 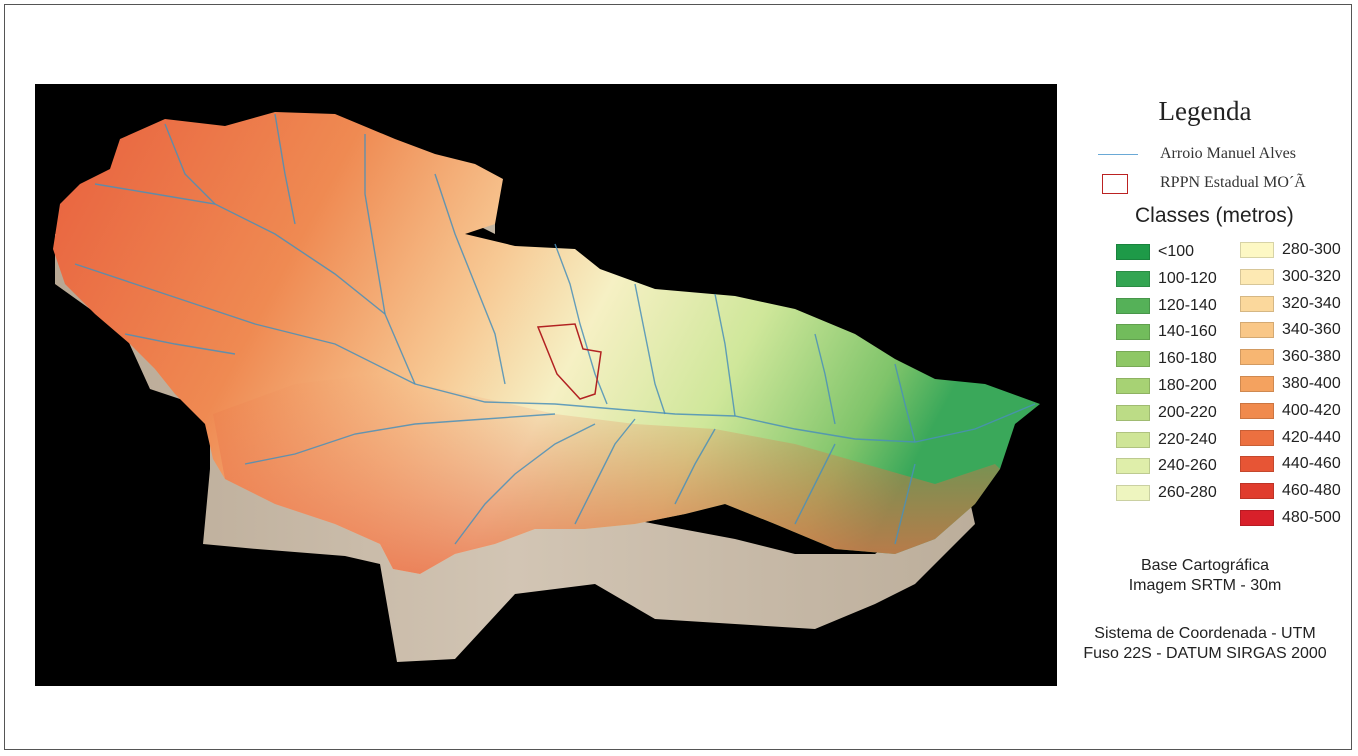 What do you see at coordinates (1233, 182) in the screenshot?
I see `legend-rppn-label: RPPN Estadual MO´Ã` at bounding box center [1233, 182].